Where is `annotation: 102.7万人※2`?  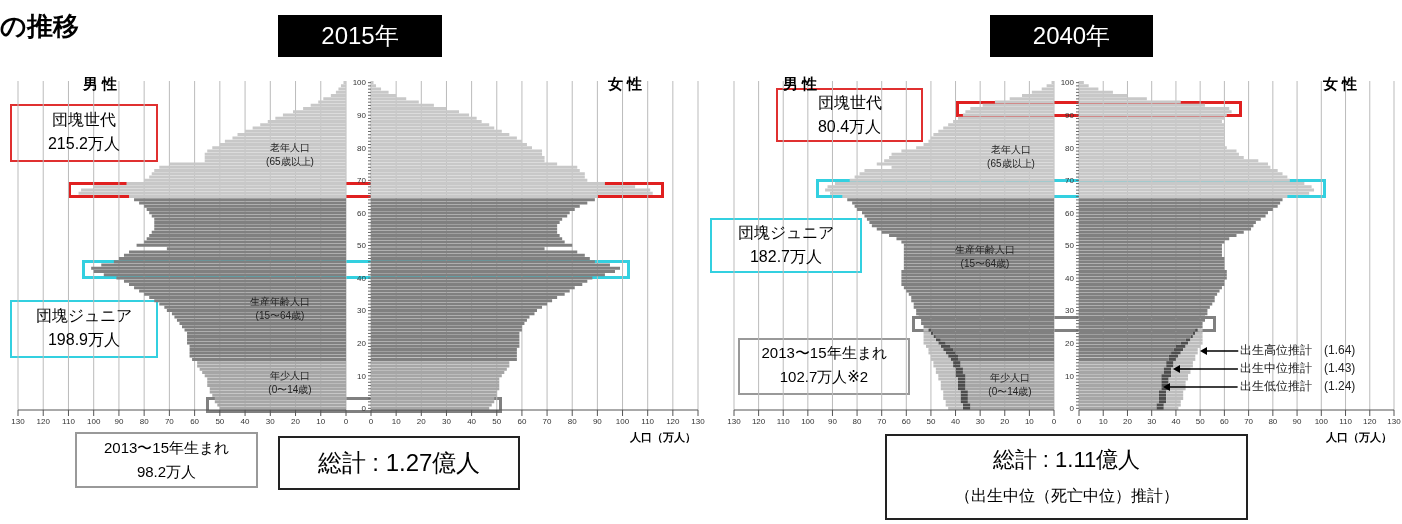 annotation: 102.7万人※2 is located at coordinates (824, 376).